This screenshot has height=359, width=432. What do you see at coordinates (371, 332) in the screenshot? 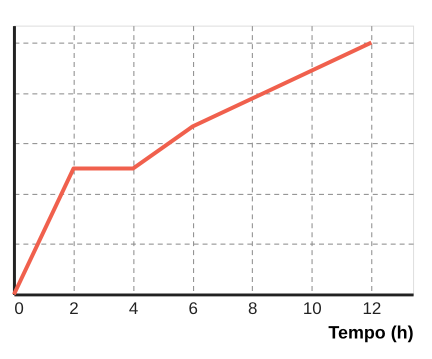
I see `x-axis-title: Tempo (h)` at bounding box center [371, 332].